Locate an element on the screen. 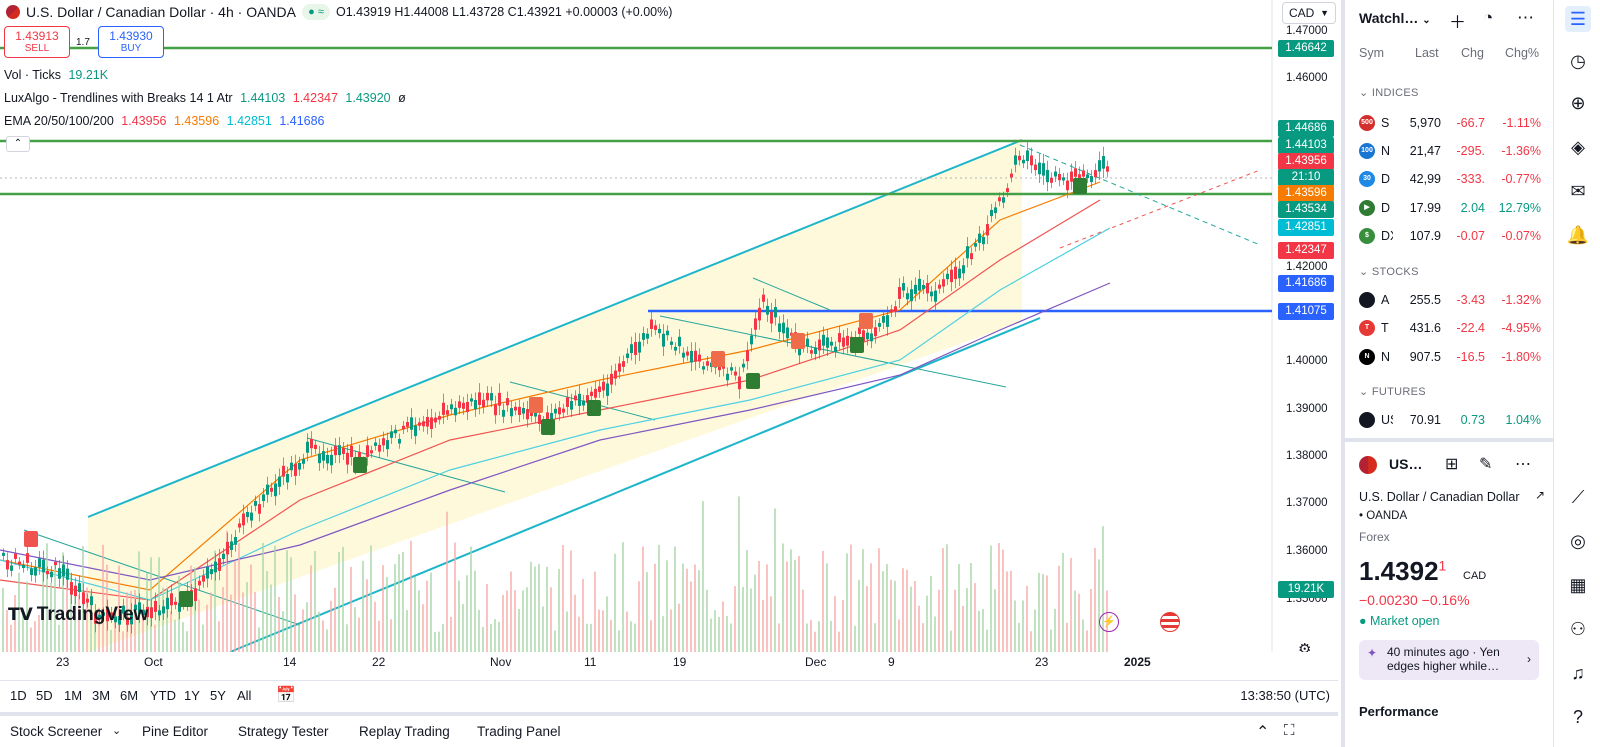  watchlist-section-stocks: ⌄ STOCKS is located at coordinates (1389, 271).